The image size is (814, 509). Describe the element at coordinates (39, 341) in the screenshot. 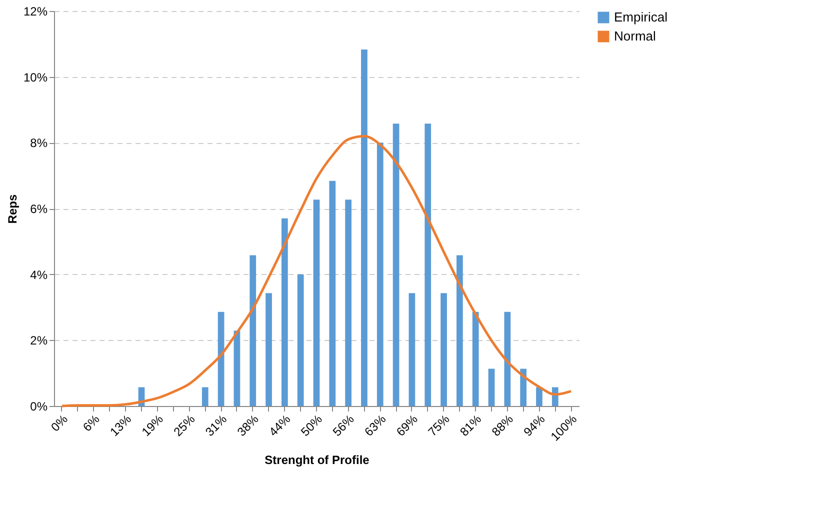

I see `y-tick-label: 2%` at that location.